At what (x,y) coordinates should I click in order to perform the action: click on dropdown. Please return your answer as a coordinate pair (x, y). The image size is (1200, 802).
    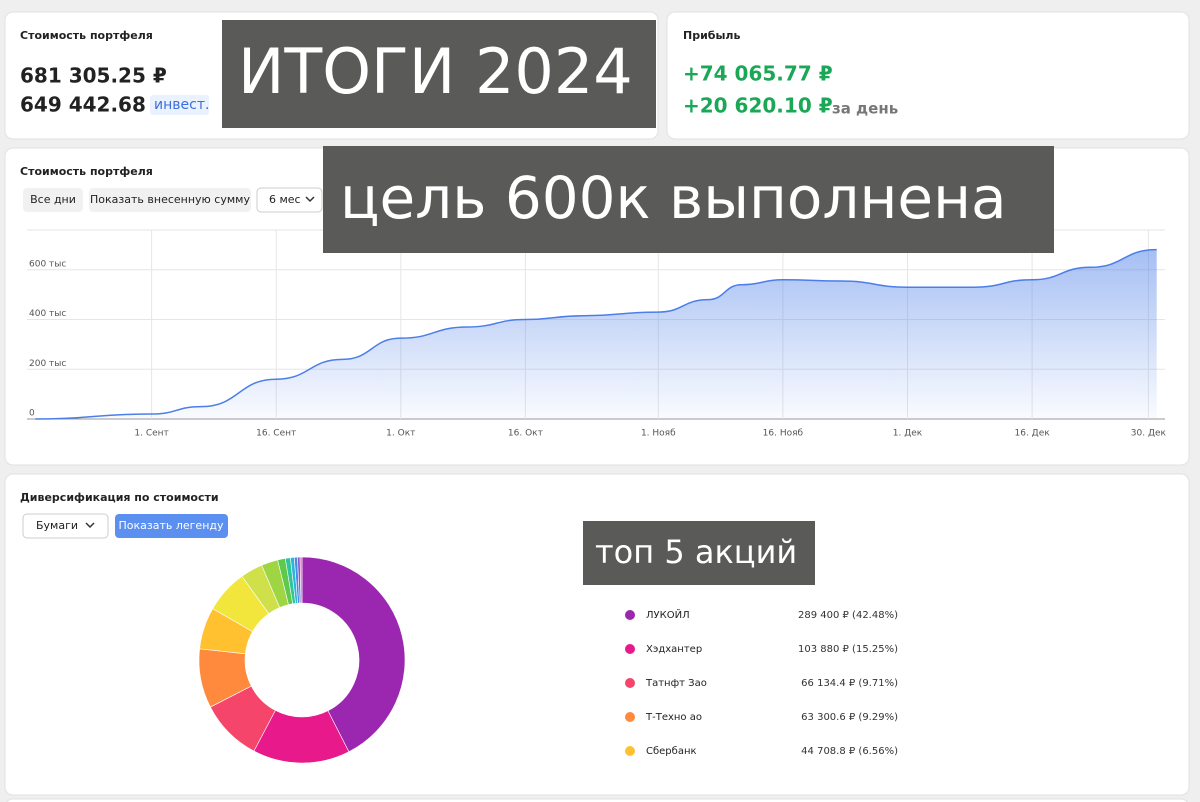
    Looking at the image, I should click on (65, 526).